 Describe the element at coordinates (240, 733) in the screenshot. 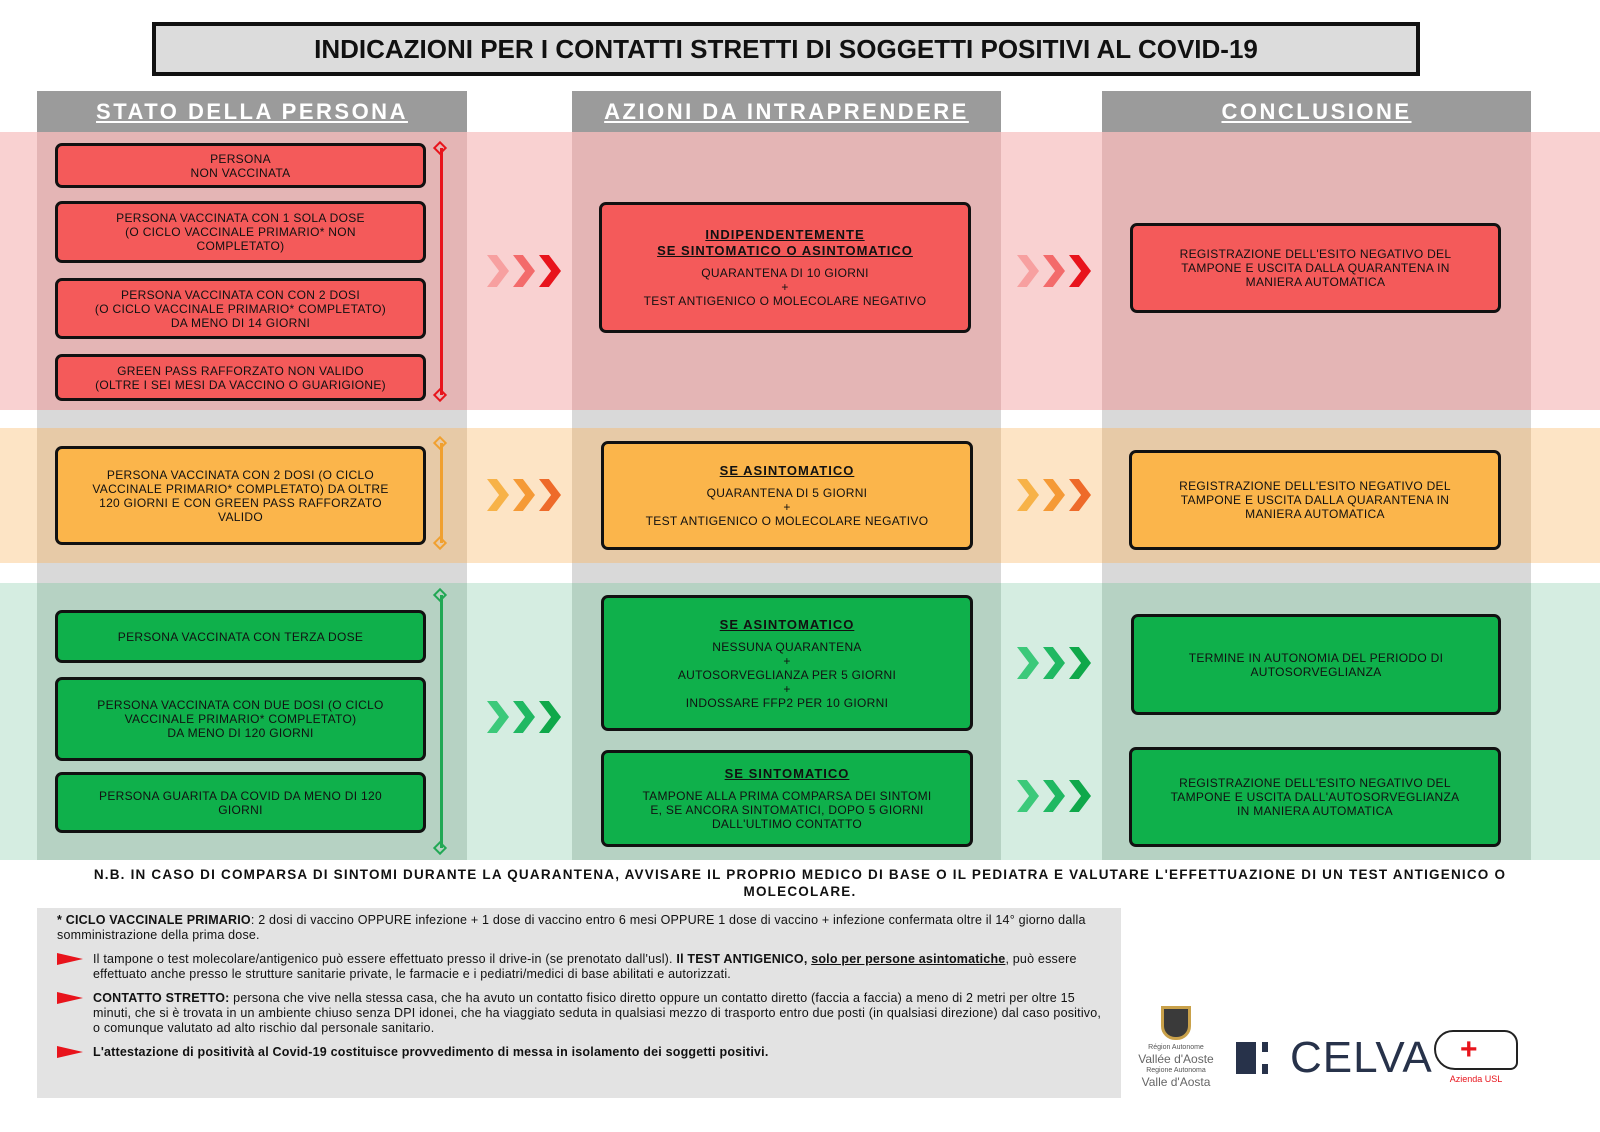

I see `box-line: DA MENO DI 120 GIORNI` at that location.